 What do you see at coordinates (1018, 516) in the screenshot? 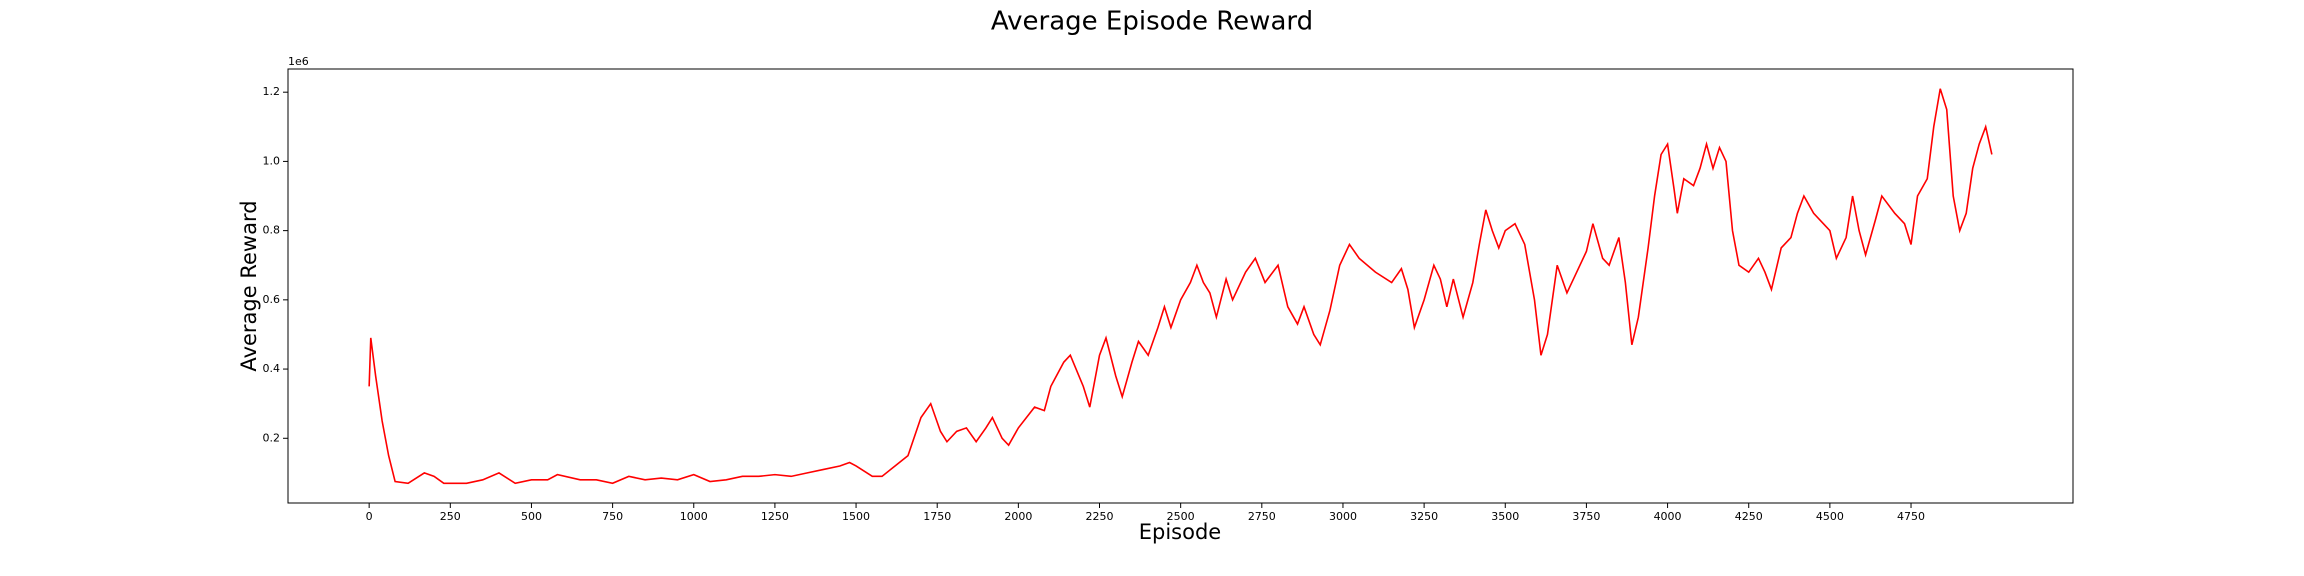
I see `x-tick-label: 2000` at bounding box center [1018, 516].